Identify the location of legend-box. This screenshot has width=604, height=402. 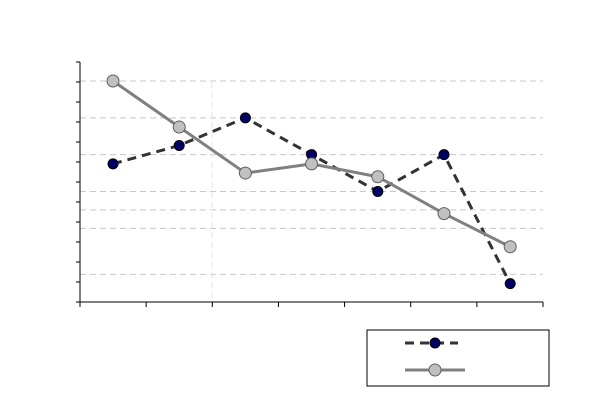
(458, 358).